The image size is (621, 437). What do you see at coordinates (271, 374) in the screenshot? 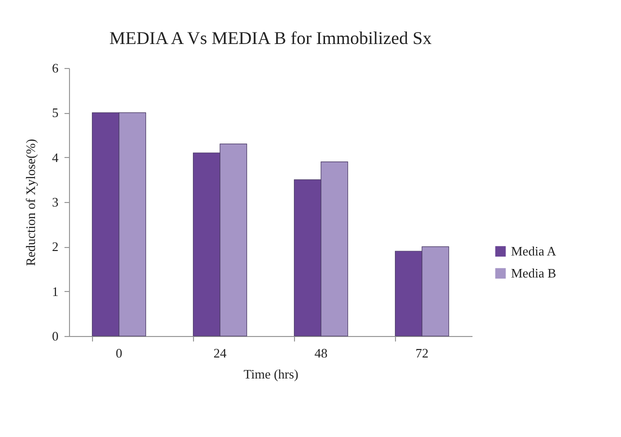
I see `x-axis-title: Time (hrs)` at bounding box center [271, 374].